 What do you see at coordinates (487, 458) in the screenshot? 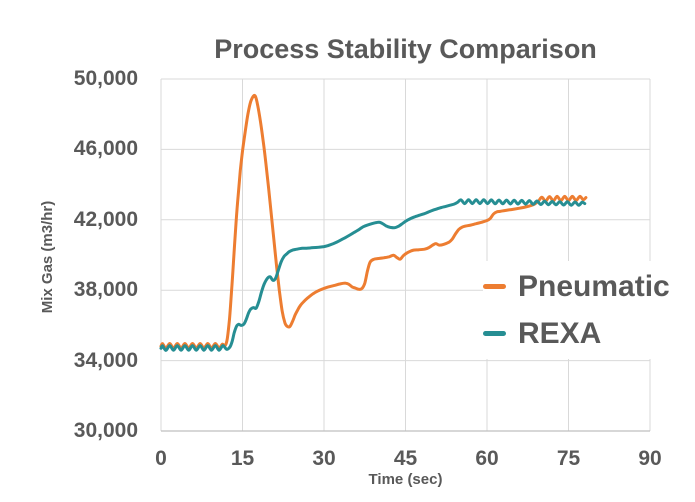
I see `x-tick-label: 60` at bounding box center [487, 458].